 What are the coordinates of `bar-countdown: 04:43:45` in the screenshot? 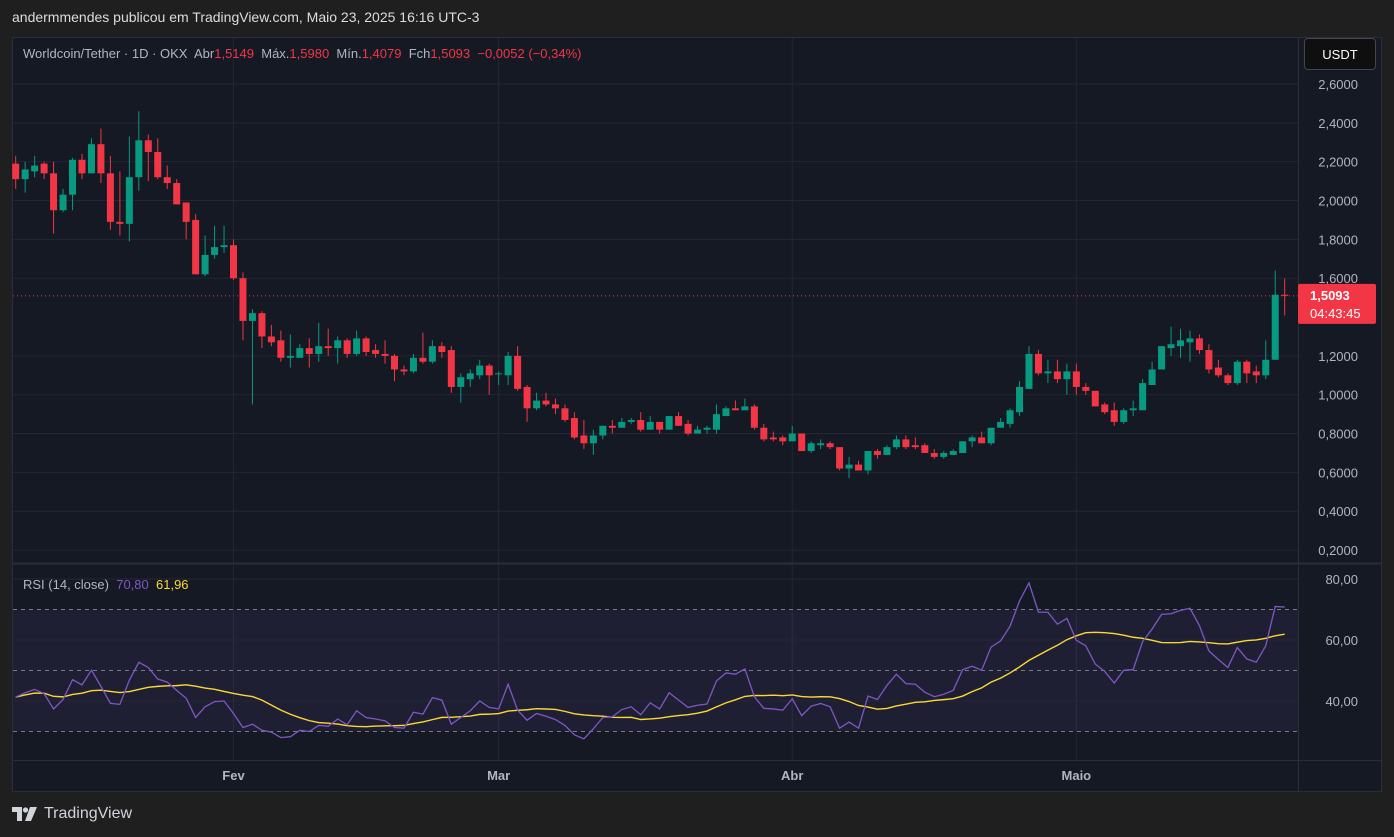 It's located at (1335, 313).